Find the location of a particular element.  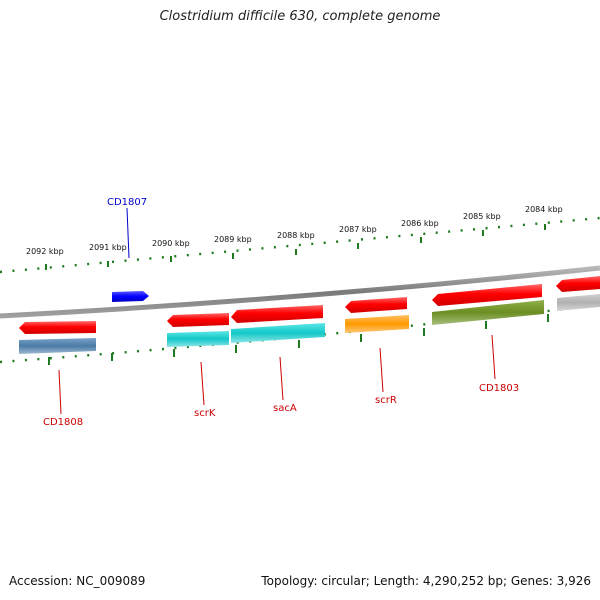

leader-line-cd1803 is located at coordinates (493, 357).